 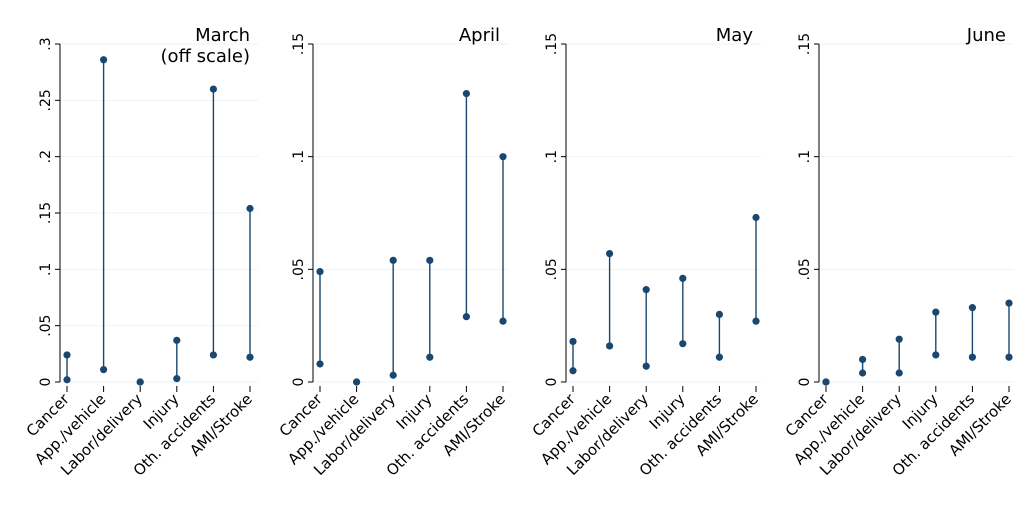 What do you see at coordinates (205, 56) in the screenshot?
I see `panel-title: (off scale)` at bounding box center [205, 56].